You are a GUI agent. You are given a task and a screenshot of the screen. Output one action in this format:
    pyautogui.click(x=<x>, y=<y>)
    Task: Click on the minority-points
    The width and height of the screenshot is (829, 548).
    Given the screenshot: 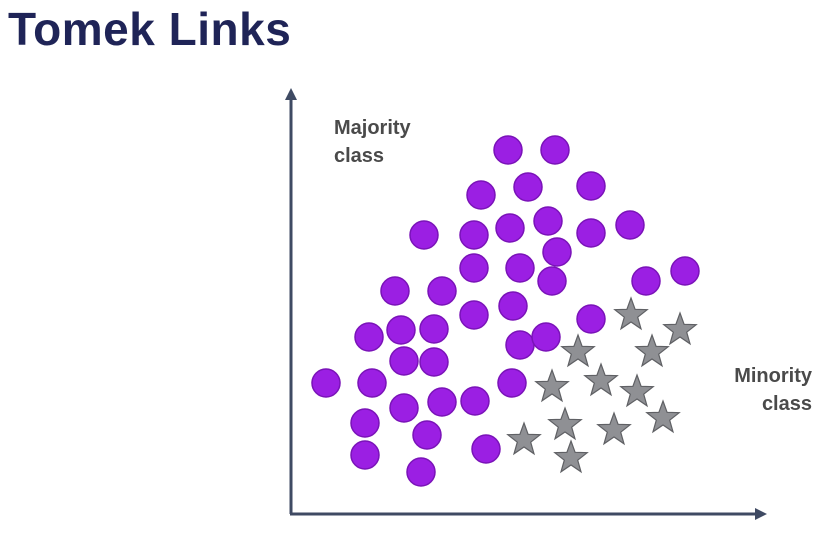 What is the action you would take?
    pyautogui.click(x=602, y=385)
    